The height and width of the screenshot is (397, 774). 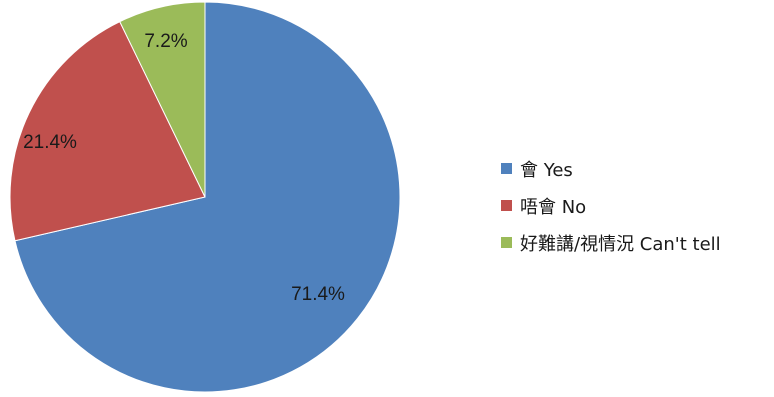 What do you see at coordinates (506, 242) in the screenshot?
I see `legend-swatch-can-t-tell` at bounding box center [506, 242].